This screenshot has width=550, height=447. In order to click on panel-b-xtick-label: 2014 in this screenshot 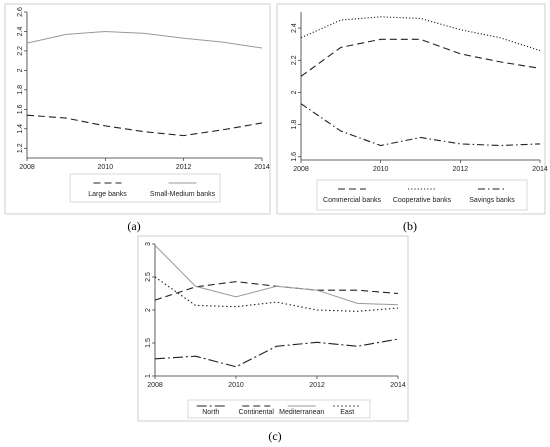, I will do `click(540, 169)`.